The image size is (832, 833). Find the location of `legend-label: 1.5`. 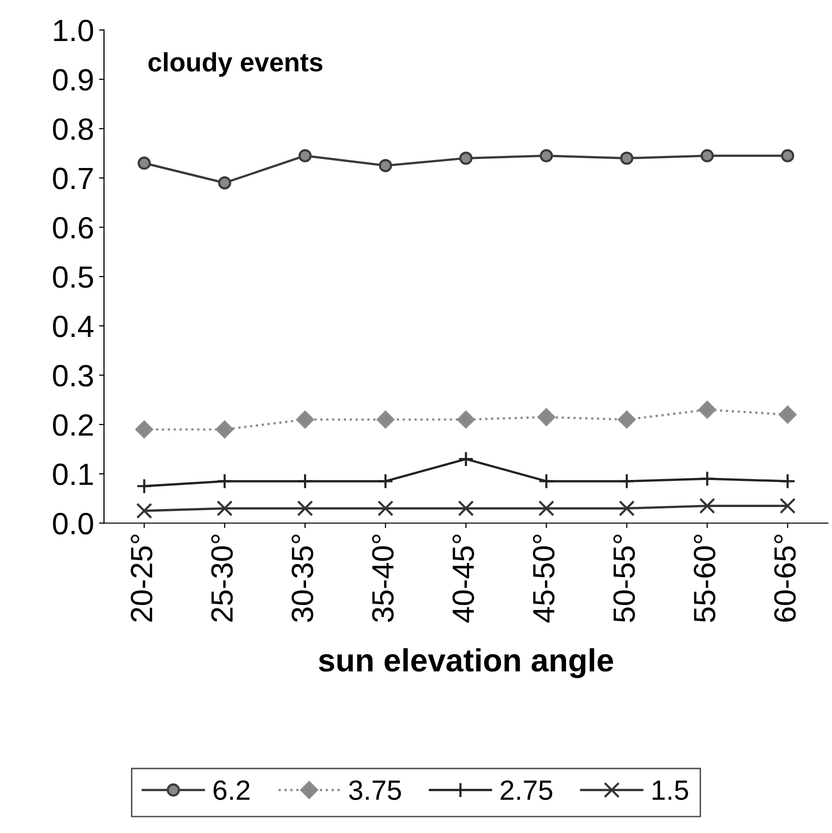

legend-label: 1.5 is located at coordinates (670, 790).